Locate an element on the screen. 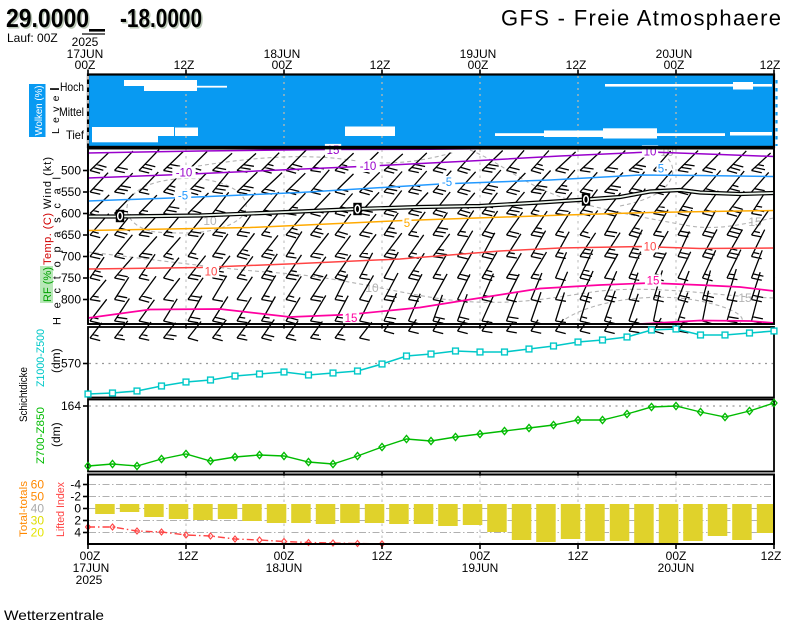  svg-text: Wind (kt) is located at coordinates (48, 183).